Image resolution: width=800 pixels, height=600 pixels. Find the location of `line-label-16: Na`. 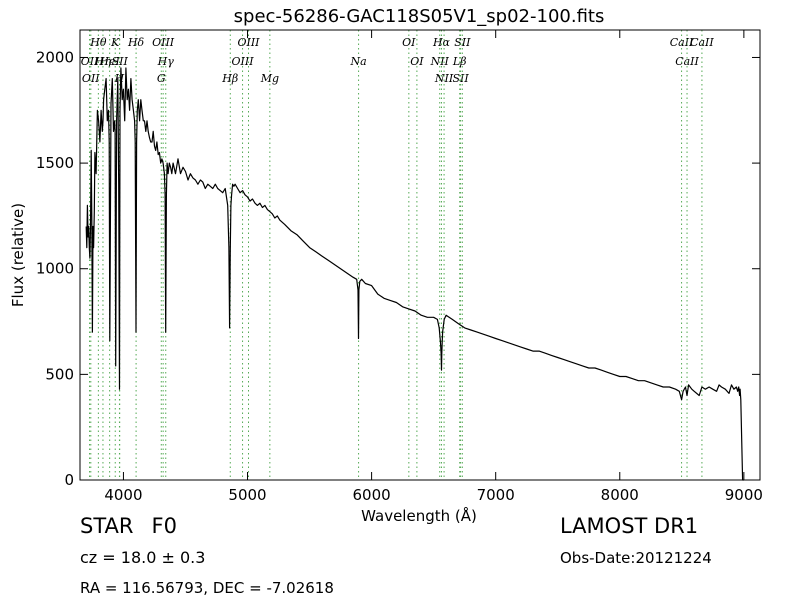

line-label-16: Na is located at coordinates (357, 61).